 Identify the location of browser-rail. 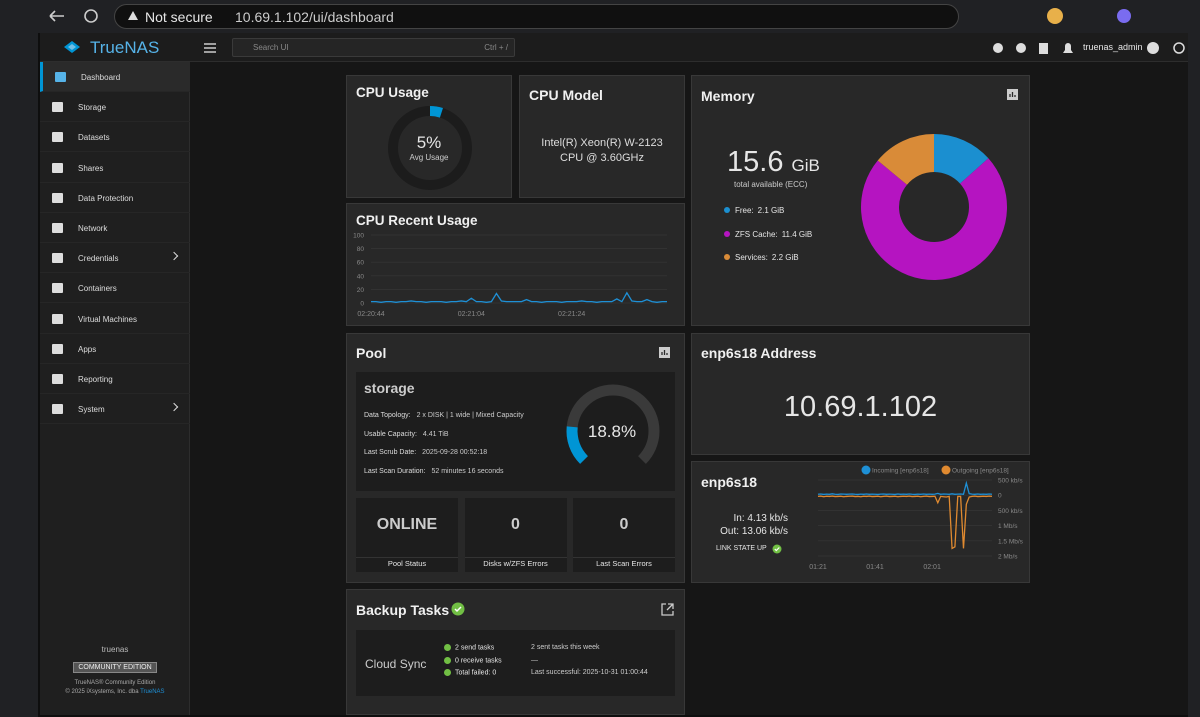
(19, 375).